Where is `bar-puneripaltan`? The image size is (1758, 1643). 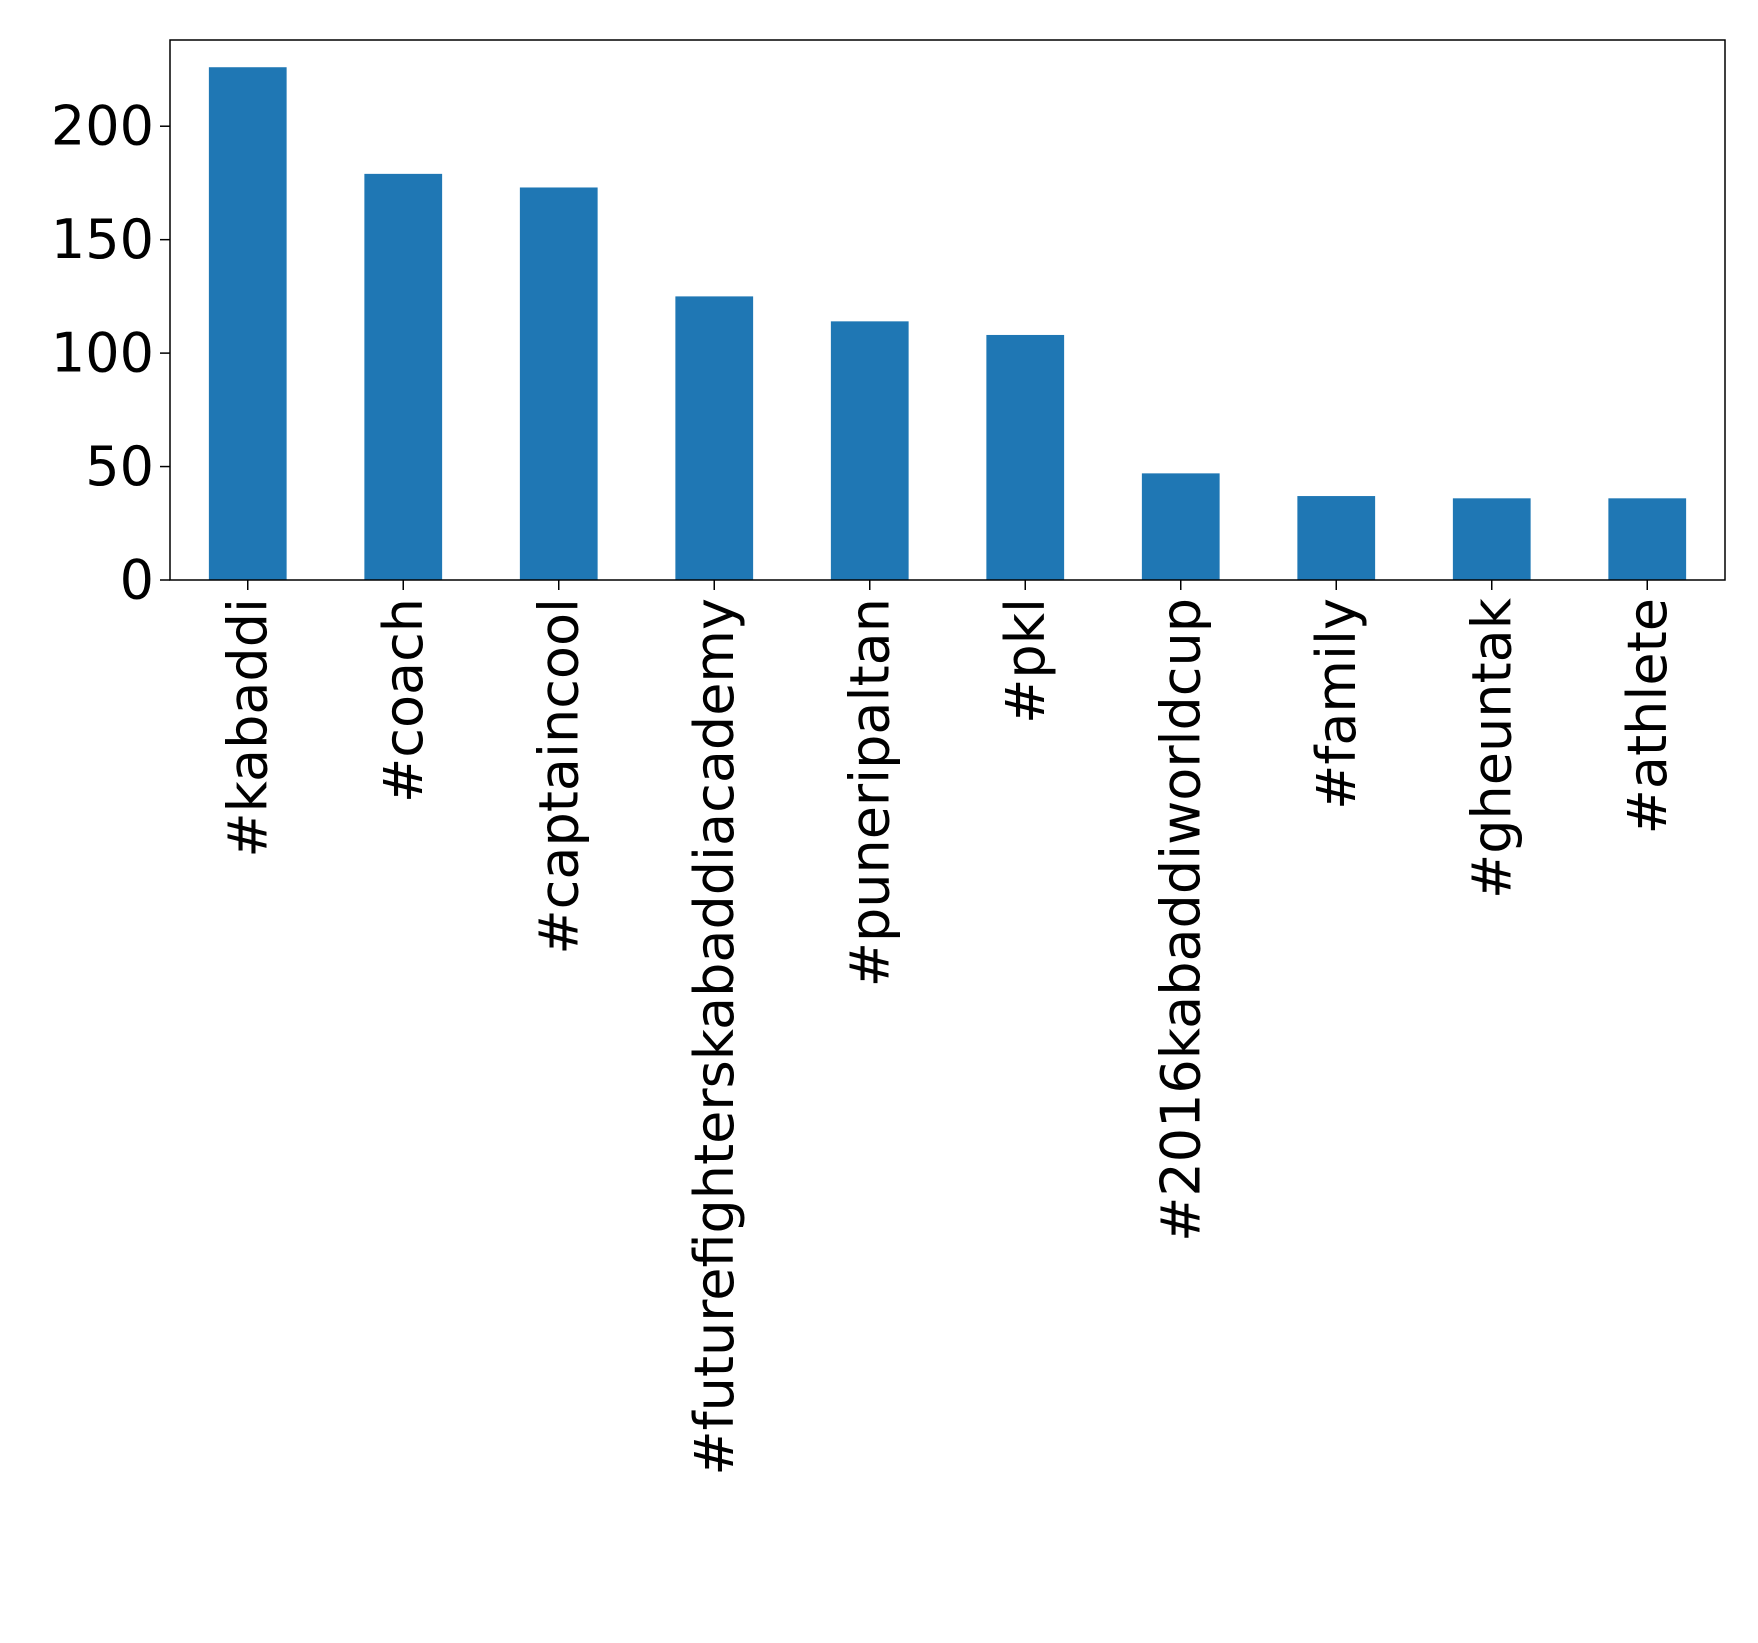
bar-puneripaltan is located at coordinates (869, 450).